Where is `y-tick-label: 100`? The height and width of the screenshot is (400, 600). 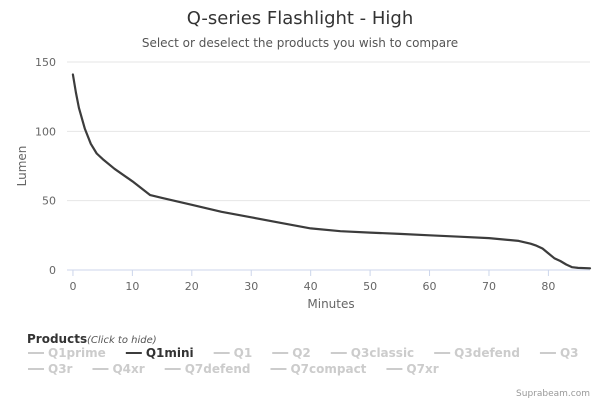
y-tick-label: 100 is located at coordinates (45, 131).